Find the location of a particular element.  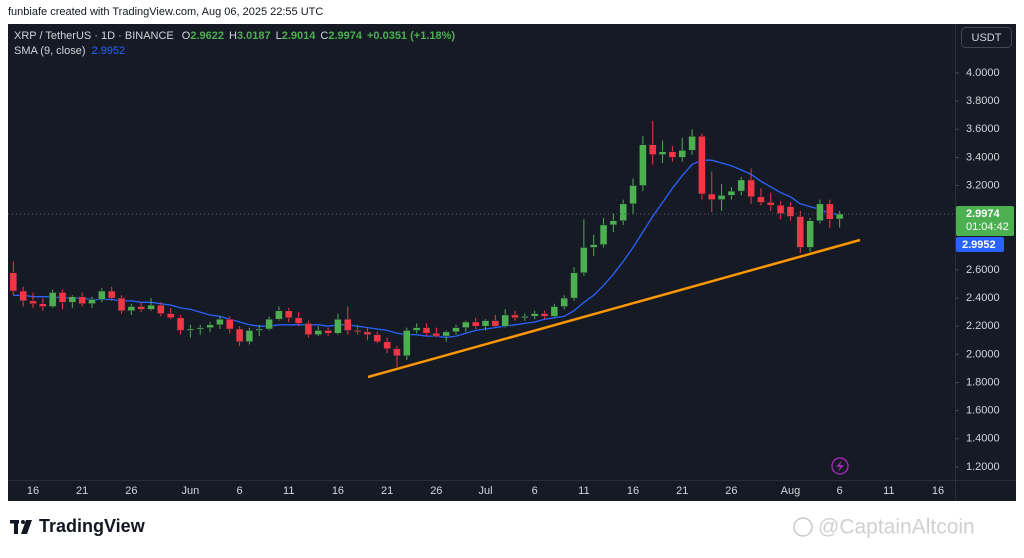

last-price-box is located at coordinates (985, 221).